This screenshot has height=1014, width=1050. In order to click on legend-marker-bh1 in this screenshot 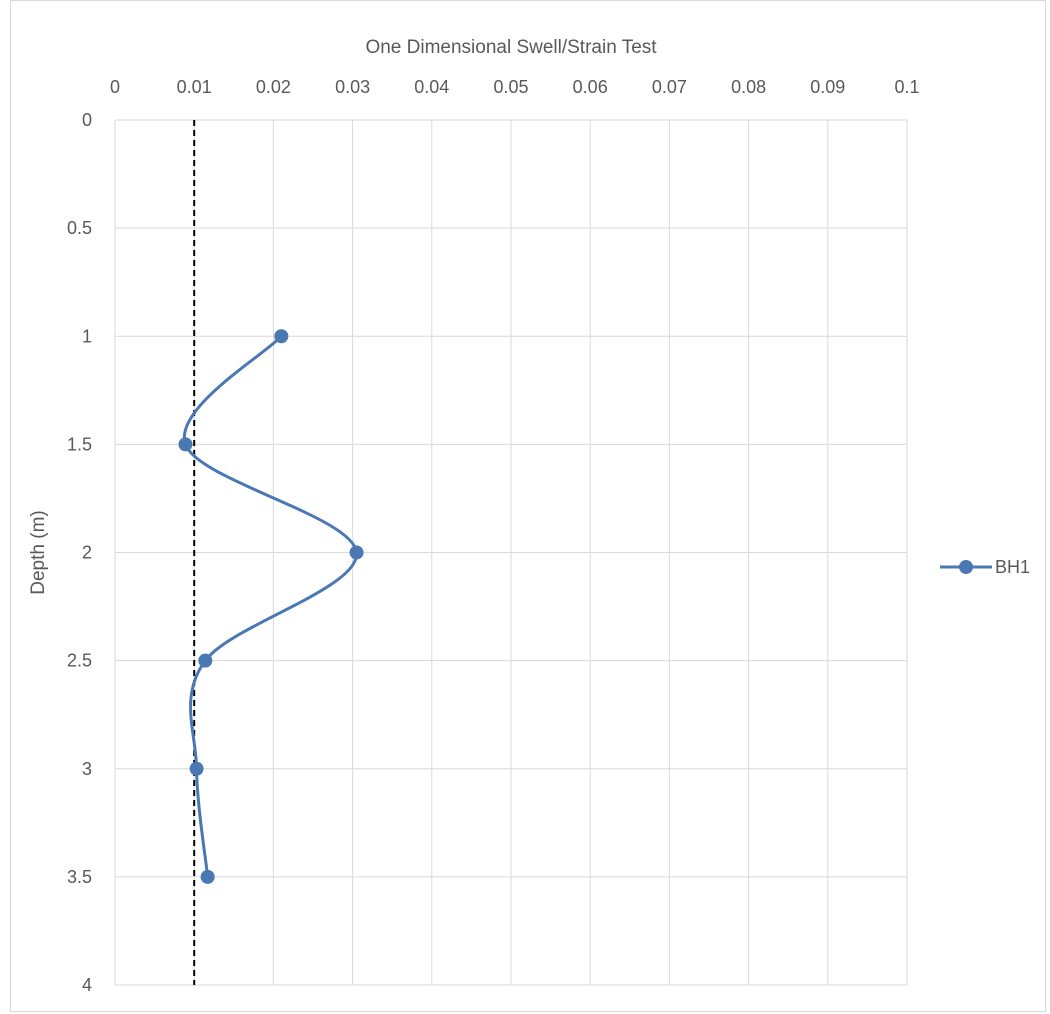, I will do `click(966, 567)`.